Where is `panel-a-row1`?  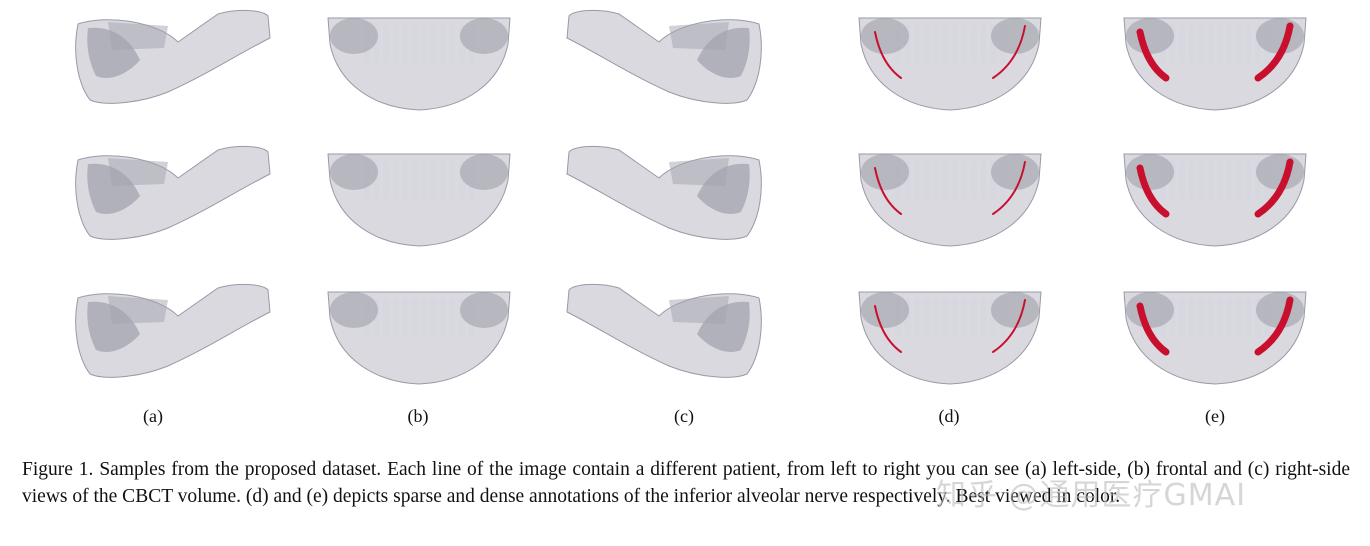 panel-a-row1 is located at coordinates (159, 63).